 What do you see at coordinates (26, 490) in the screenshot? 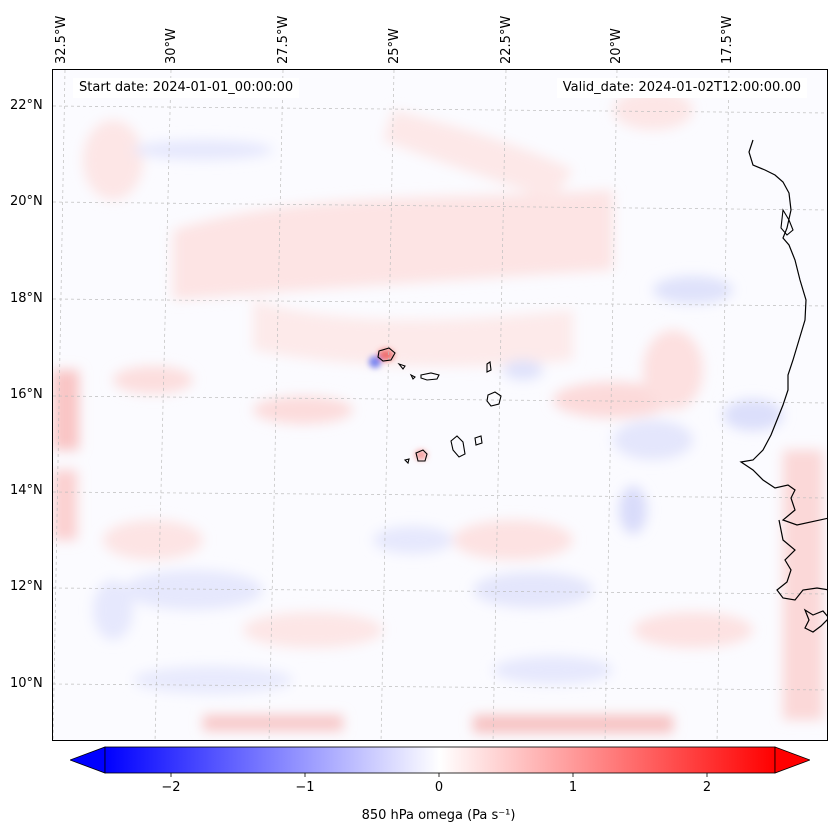
I see `lat-label-14n: 14°N` at bounding box center [26, 490].